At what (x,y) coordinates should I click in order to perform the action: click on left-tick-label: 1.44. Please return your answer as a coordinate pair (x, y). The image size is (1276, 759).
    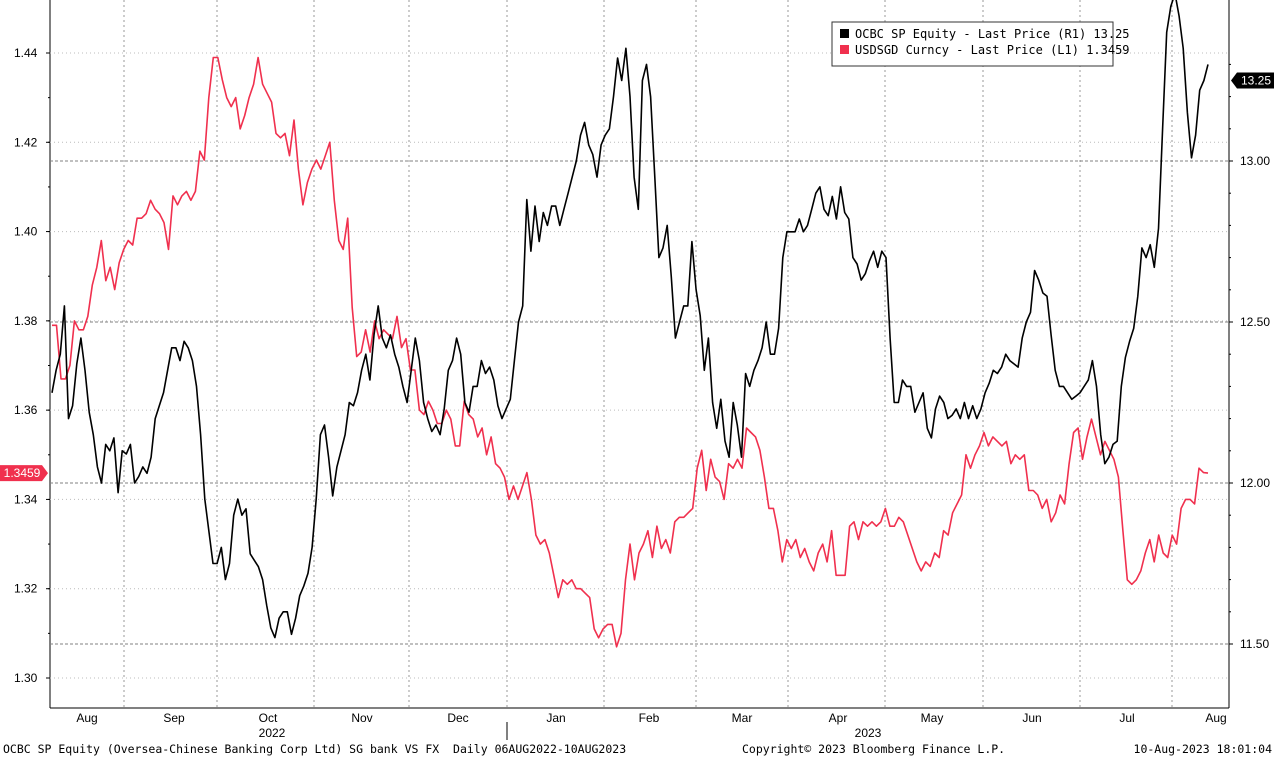
    Looking at the image, I should click on (26, 53).